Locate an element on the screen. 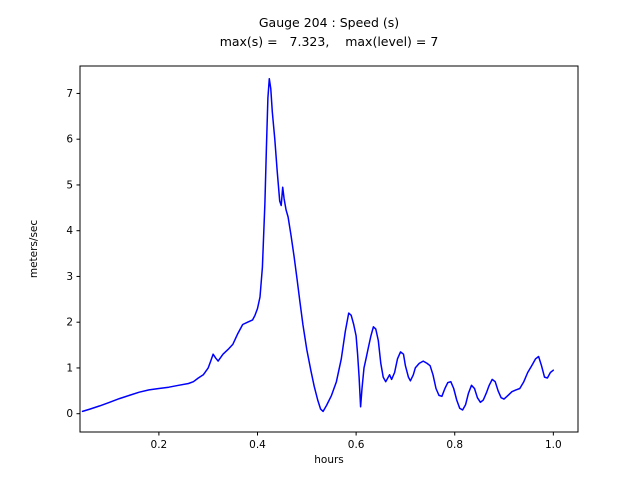 The width and height of the screenshot is (640, 480). x-axis-label: hours is located at coordinates (329, 460).